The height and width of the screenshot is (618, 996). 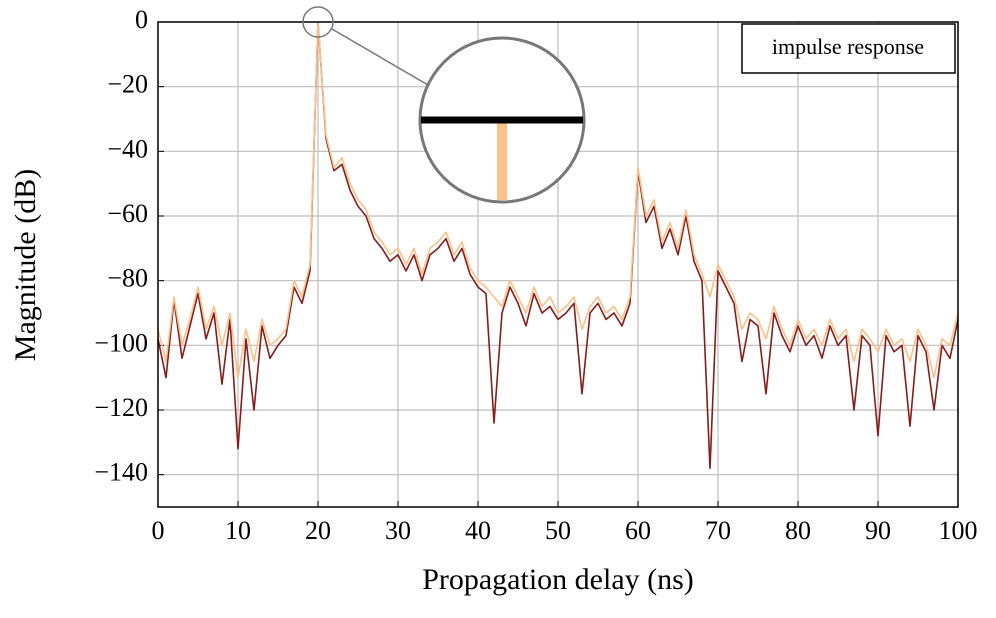 I want to click on legend-label: impulse response, so click(x=848, y=46).